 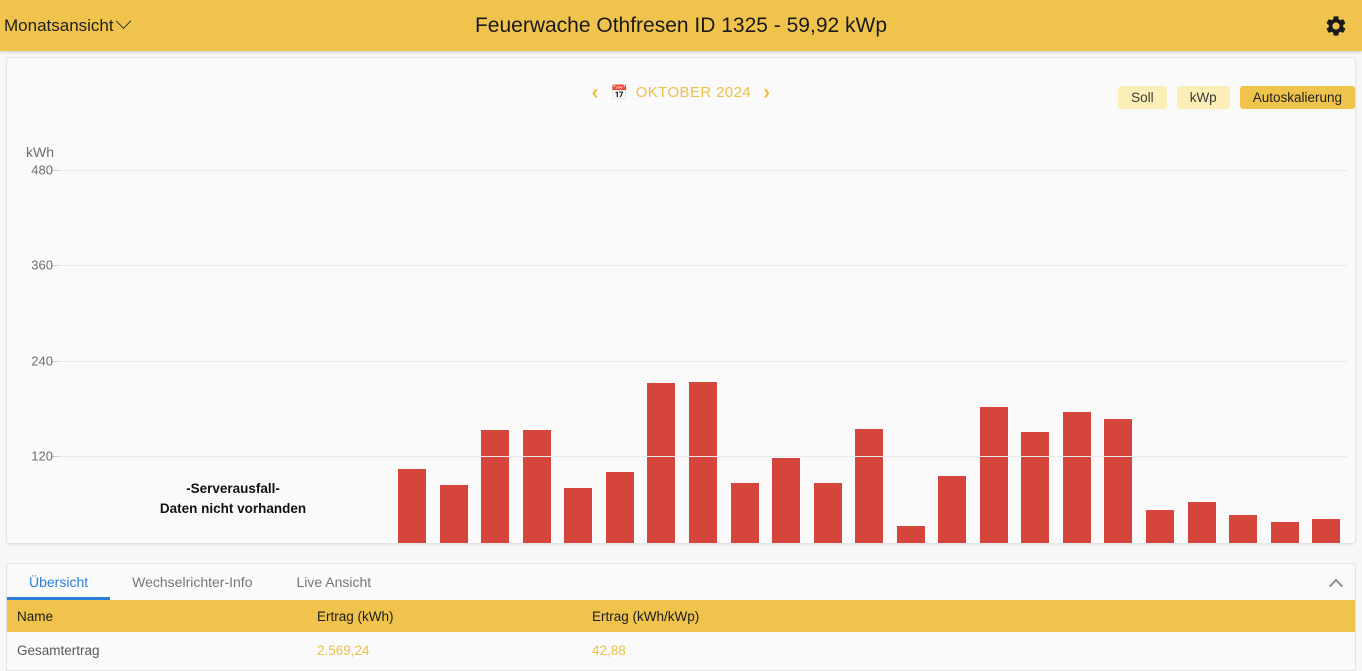 What do you see at coordinates (1203, 97) in the screenshot?
I see `toggle-kwp: kWp` at bounding box center [1203, 97].